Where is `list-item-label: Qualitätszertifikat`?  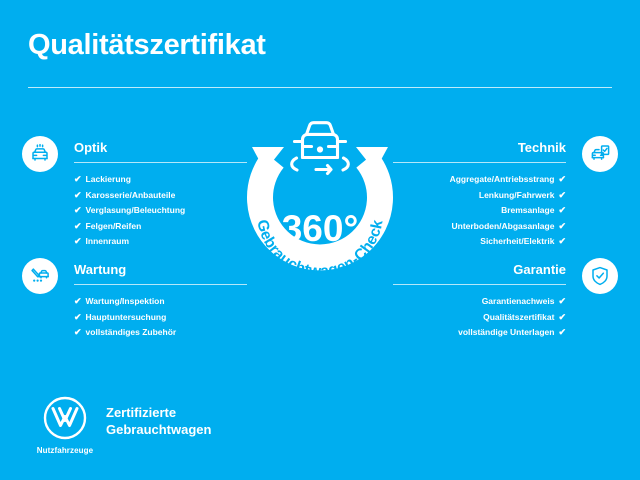
list-item-label: Qualitätszertifikat is located at coordinates (519, 316).